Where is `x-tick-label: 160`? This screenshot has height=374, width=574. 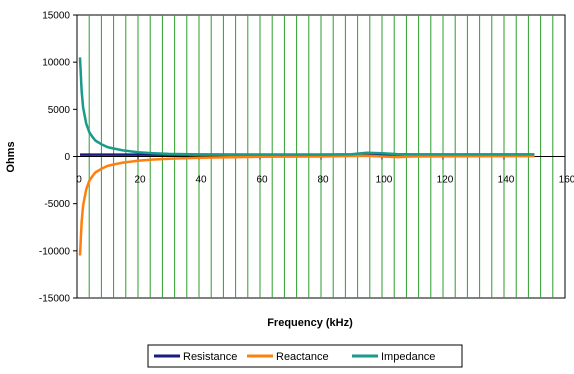 x-tick-label: 160 is located at coordinates (566, 180).